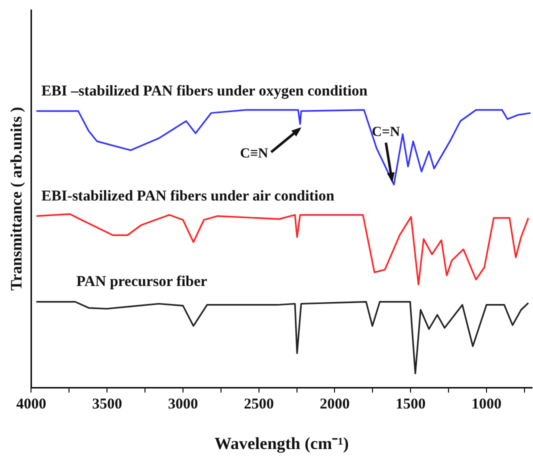 Image resolution: width=533 pixels, height=467 pixels. Describe the element at coordinates (204, 91) in the screenshot. I see `series-label: EBI –stabilized PAN fibers under oxygen condition` at that location.